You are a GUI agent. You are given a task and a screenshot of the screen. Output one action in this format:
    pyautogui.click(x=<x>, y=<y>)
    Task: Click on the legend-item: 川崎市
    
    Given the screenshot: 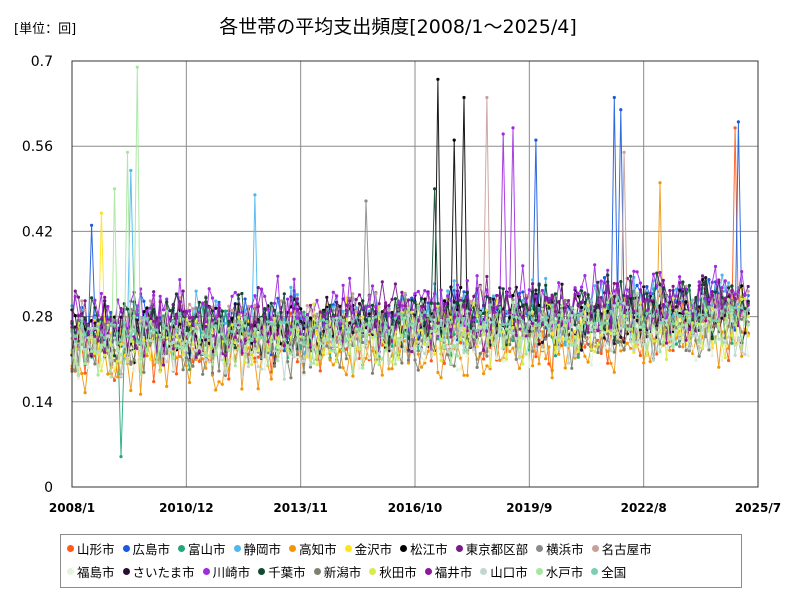 What is the action you would take?
    pyautogui.click(x=226, y=571)
    